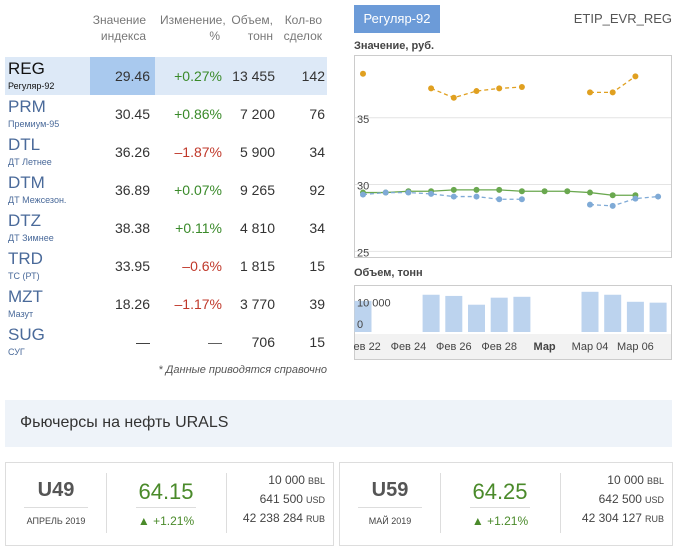 This screenshot has width=676, height=549. Describe the element at coordinates (317, 304) in the screenshot. I see `cell-deals: 39` at that location.